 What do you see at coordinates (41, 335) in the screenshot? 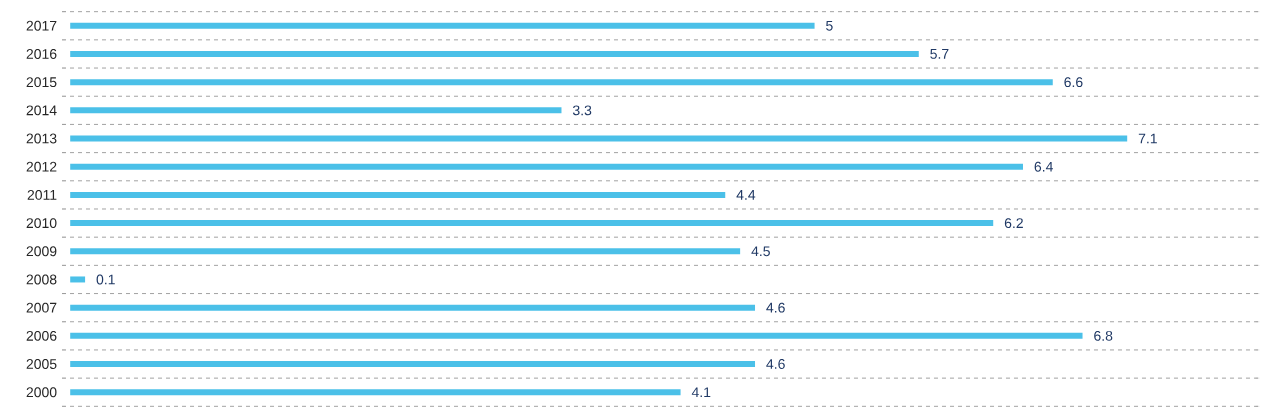
I see `y-tick-label: 2006` at bounding box center [41, 335].